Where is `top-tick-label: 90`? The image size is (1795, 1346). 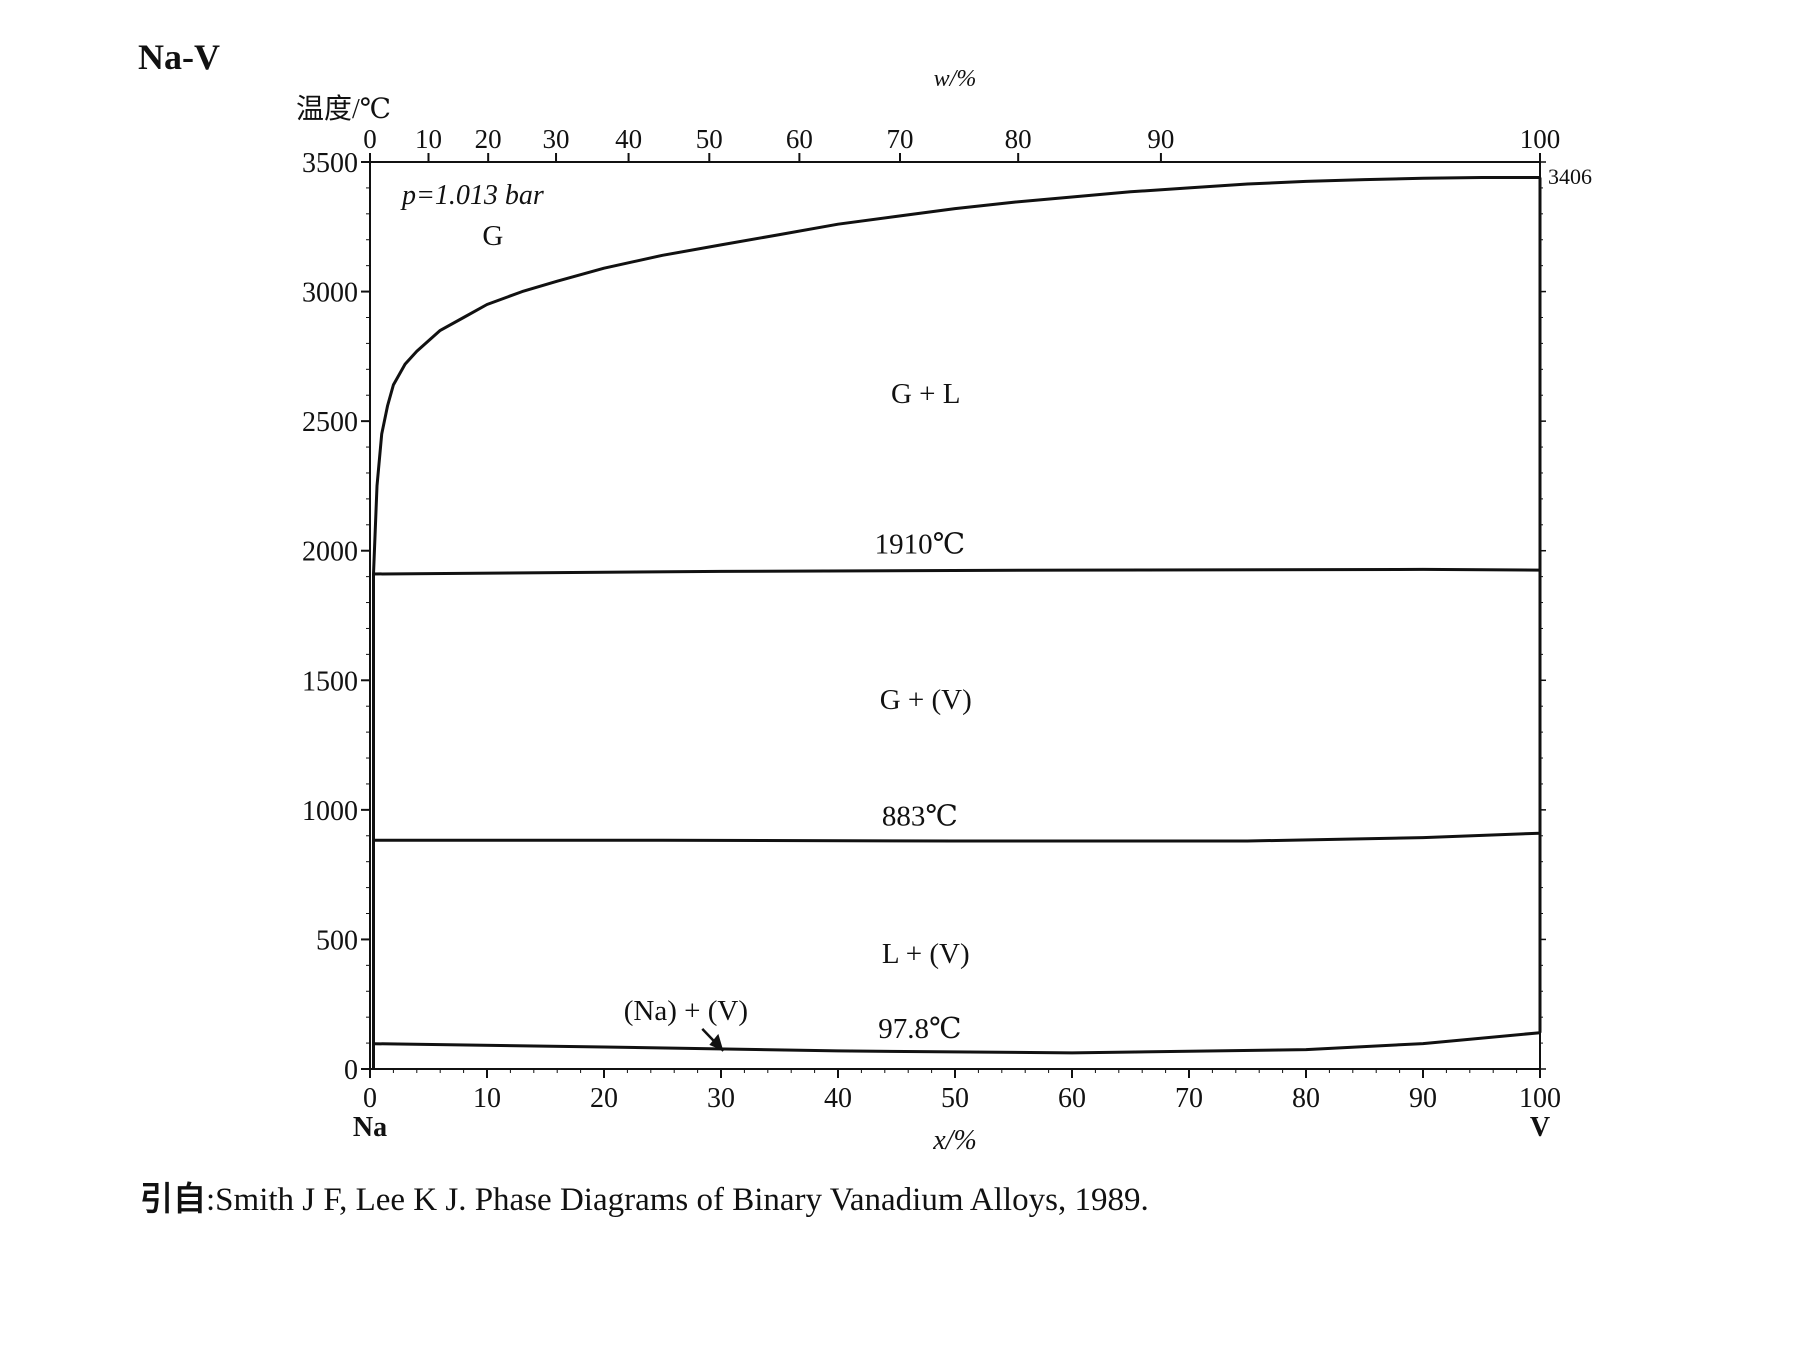 top-tick-label: 90 is located at coordinates (1160, 139).